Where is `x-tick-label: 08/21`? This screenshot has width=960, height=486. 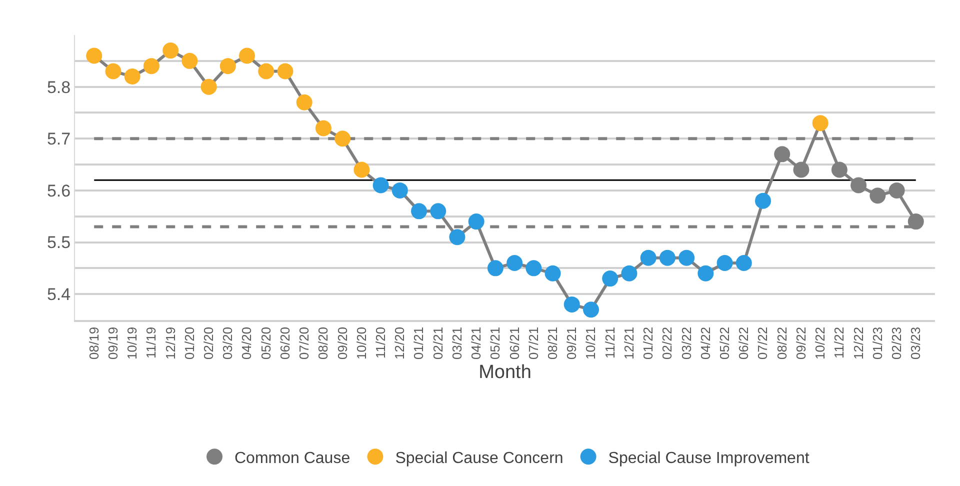
x-tick-label: 08/21 is located at coordinates (552, 343).